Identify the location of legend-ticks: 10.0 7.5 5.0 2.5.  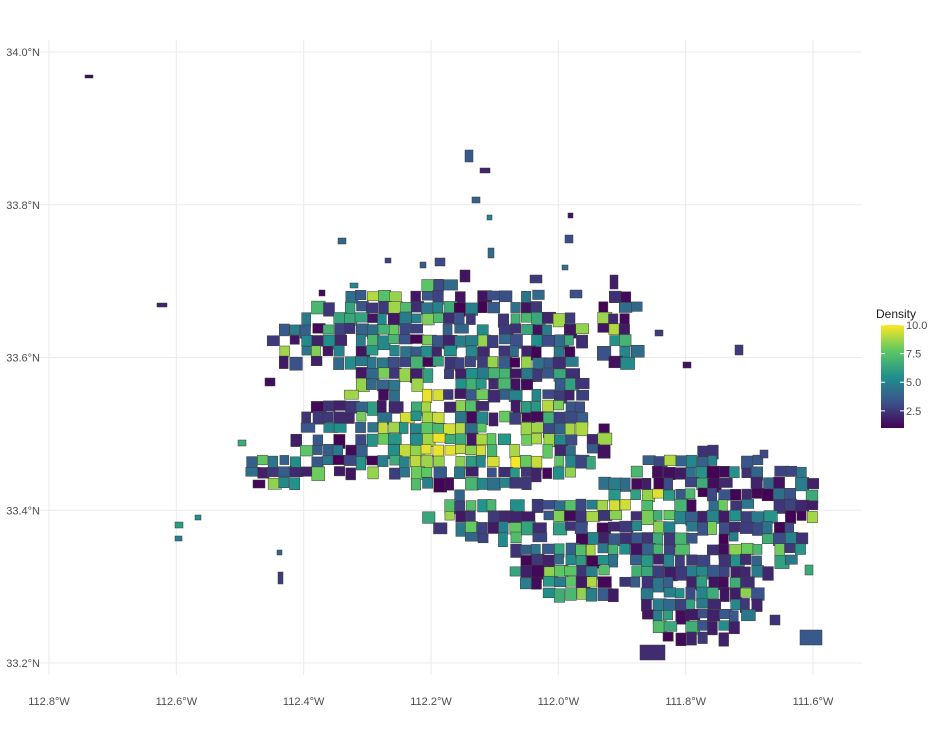
(904, 369).